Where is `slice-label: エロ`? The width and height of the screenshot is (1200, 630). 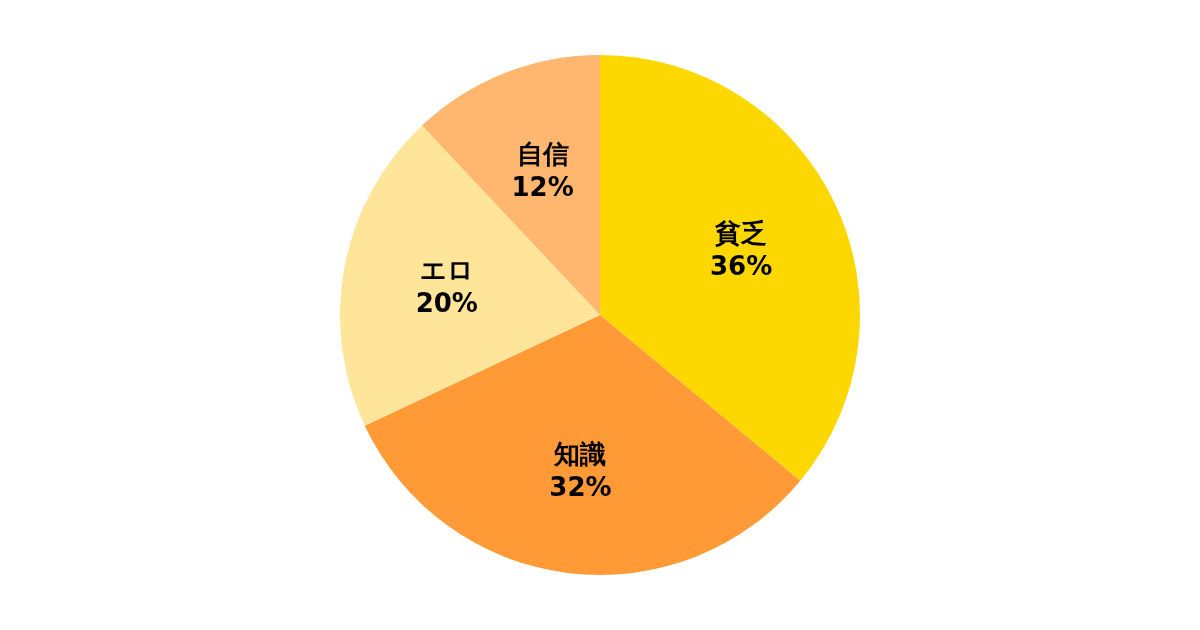 slice-label: エロ is located at coordinates (446, 269).